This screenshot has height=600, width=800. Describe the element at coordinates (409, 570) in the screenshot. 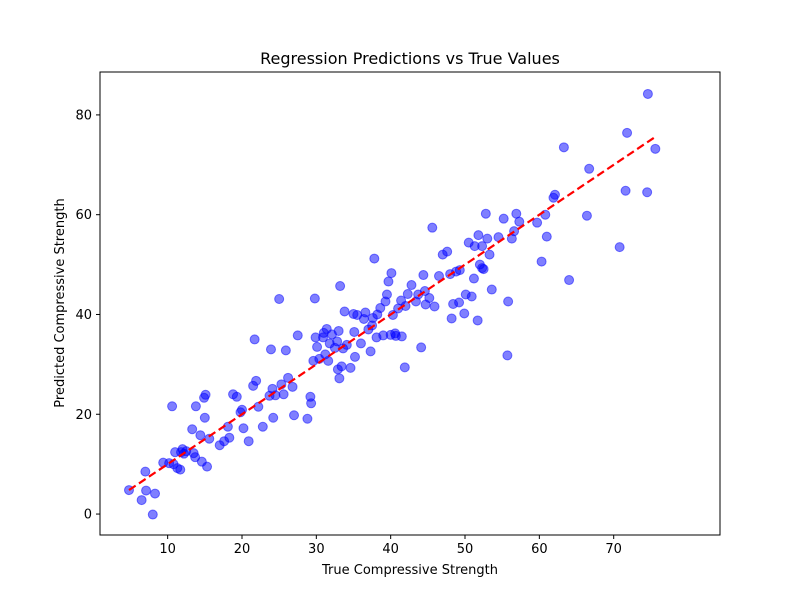

I see `x-axis-label: True Compressive Strength` at that location.